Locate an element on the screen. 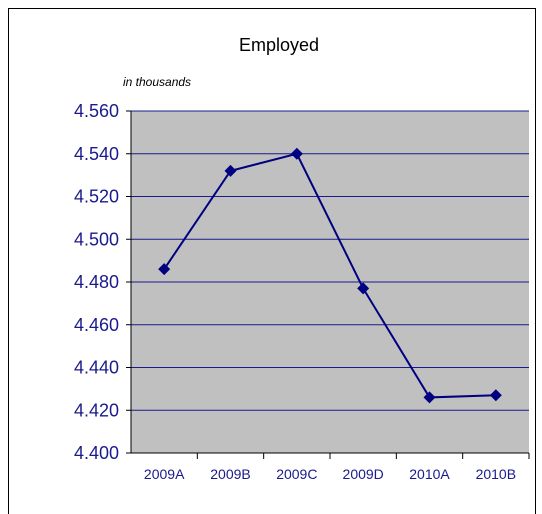 Image resolution: width=542 pixels, height=514 pixels. y-tick-label: 4.440 is located at coordinates (96, 368).